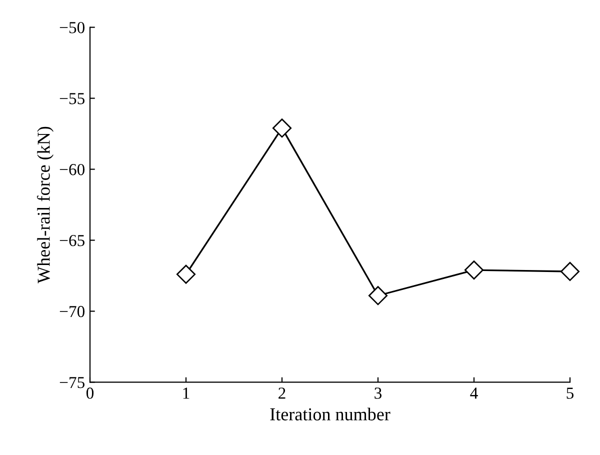  What do you see at coordinates (90, 393) in the screenshot?
I see `x-tick-label: 0` at bounding box center [90, 393].